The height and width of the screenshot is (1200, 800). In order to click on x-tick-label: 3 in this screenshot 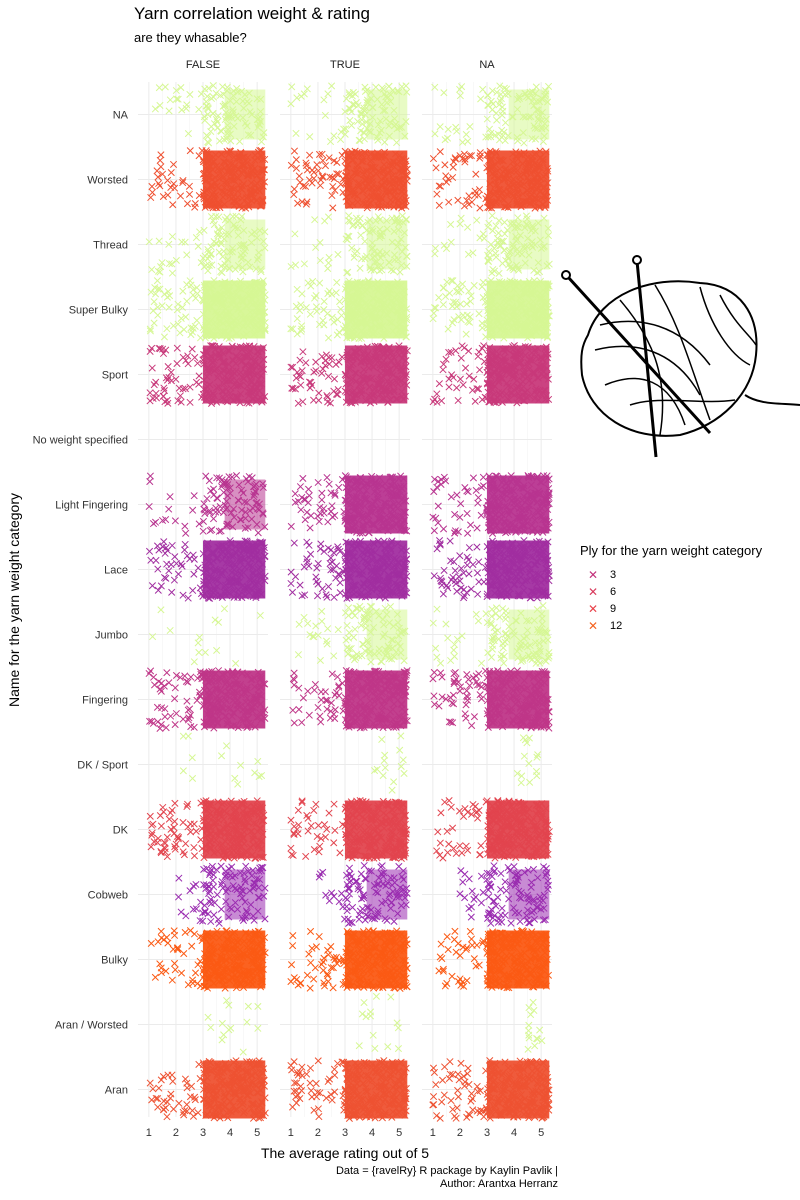, I will do `click(487, 1133)`.